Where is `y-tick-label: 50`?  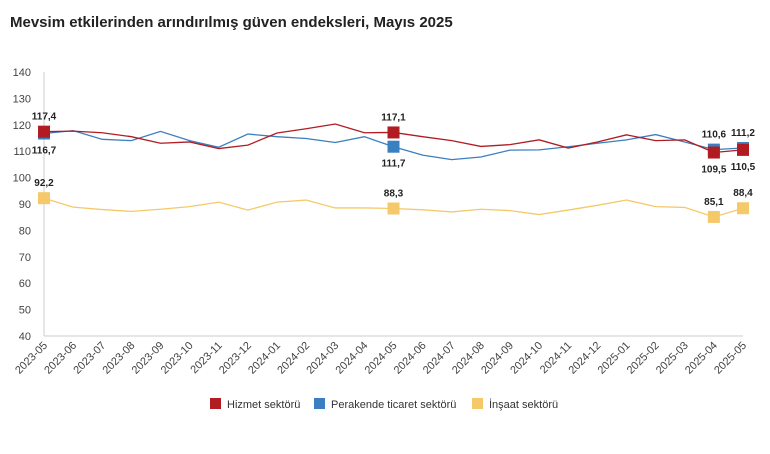
y-tick-label: 50 is located at coordinates (25, 311).